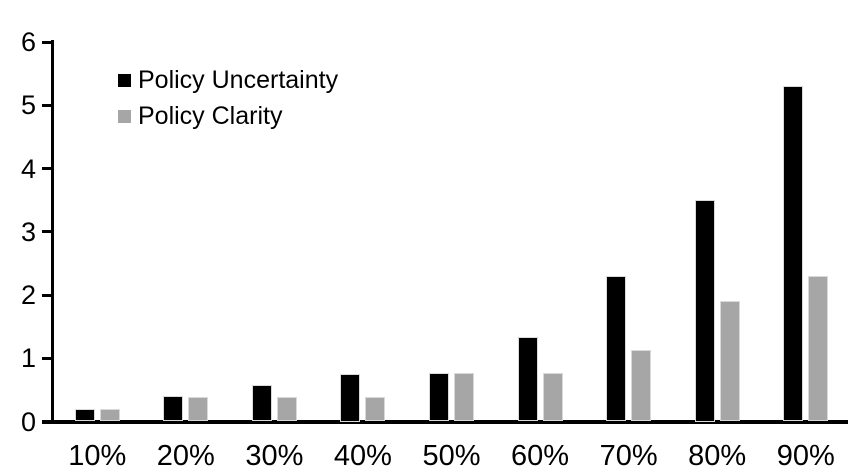  I want to click on y-tick-label-3: 3, so click(28, 231).